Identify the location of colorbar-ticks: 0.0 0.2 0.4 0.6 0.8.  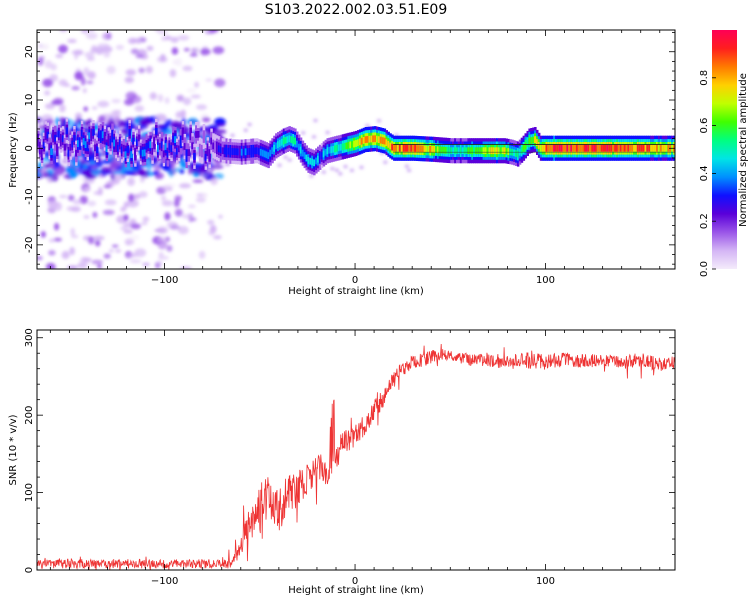
(707, 173).